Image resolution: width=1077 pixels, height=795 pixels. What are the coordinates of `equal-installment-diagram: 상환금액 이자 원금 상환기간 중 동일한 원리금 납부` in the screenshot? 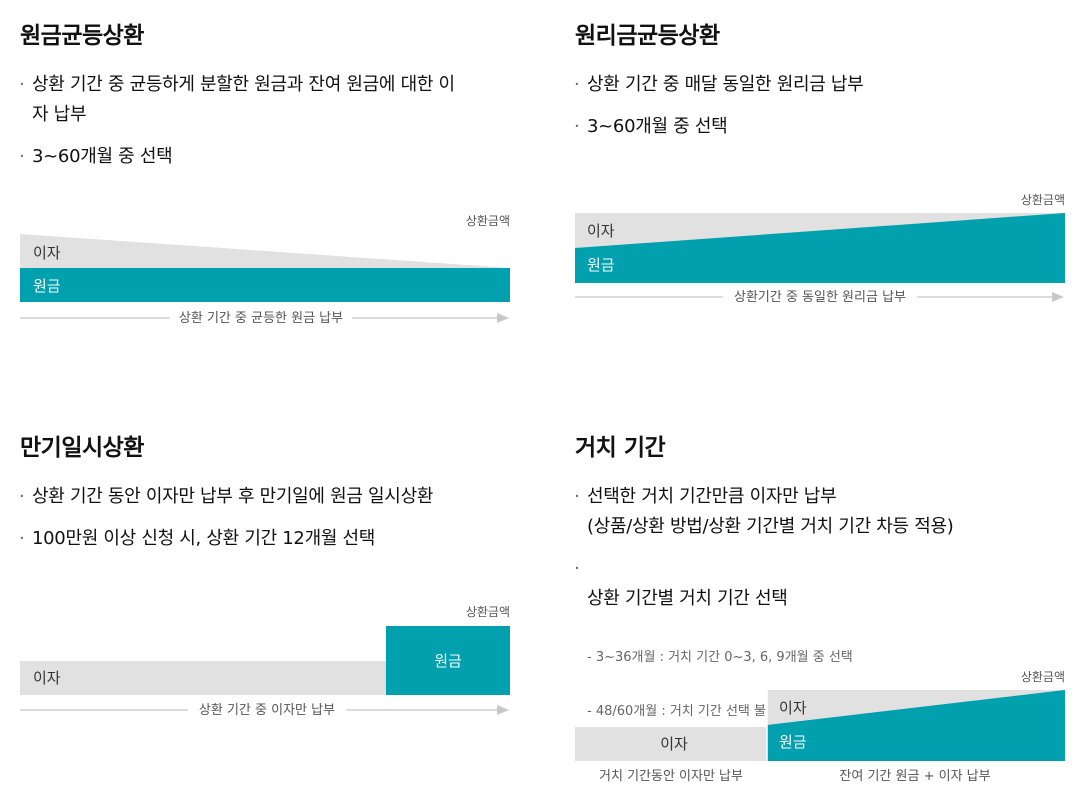 It's located at (820, 250).